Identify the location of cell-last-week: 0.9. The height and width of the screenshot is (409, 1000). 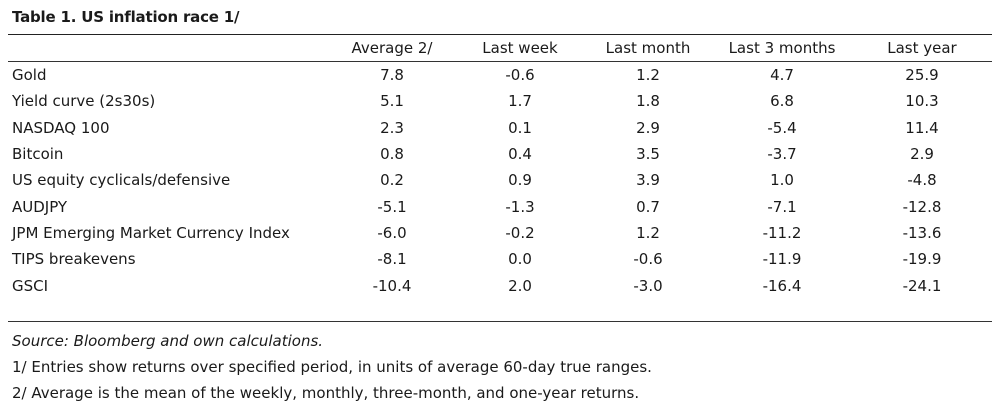
(520, 180).